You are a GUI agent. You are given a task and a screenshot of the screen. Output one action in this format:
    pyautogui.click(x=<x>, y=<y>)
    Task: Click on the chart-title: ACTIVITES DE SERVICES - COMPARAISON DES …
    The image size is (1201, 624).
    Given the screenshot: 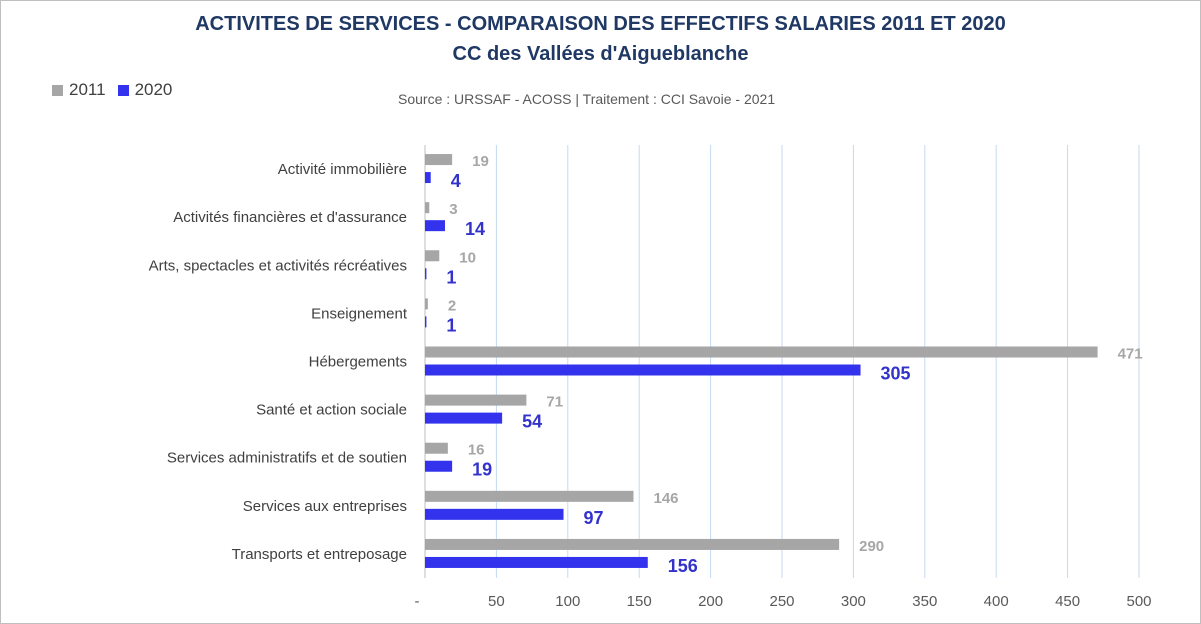 What is the action you would take?
    pyautogui.click(x=600, y=24)
    